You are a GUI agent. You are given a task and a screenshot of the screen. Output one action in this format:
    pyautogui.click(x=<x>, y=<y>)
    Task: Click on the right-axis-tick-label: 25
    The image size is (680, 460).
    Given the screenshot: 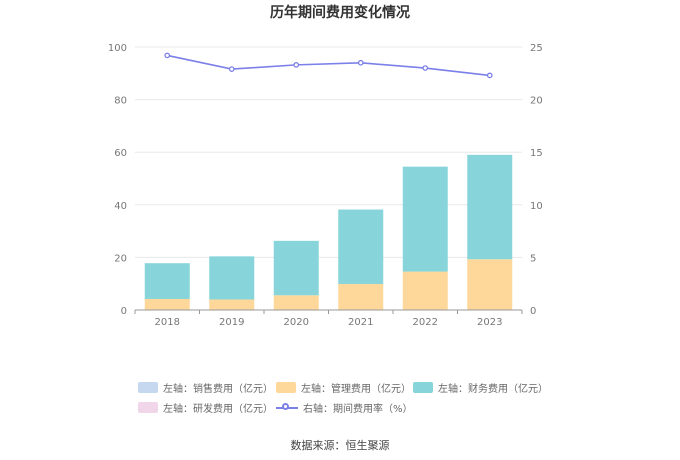 What is the action you would take?
    pyautogui.click(x=536, y=48)
    